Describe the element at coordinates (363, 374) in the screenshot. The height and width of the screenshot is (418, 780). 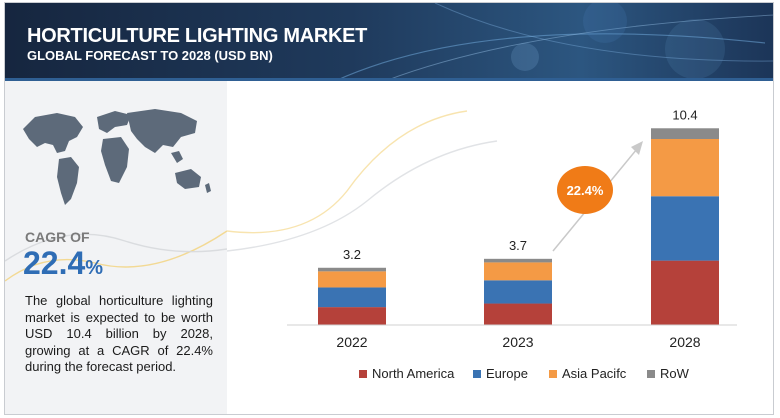
I see `legend-swatch-north-america` at that location.